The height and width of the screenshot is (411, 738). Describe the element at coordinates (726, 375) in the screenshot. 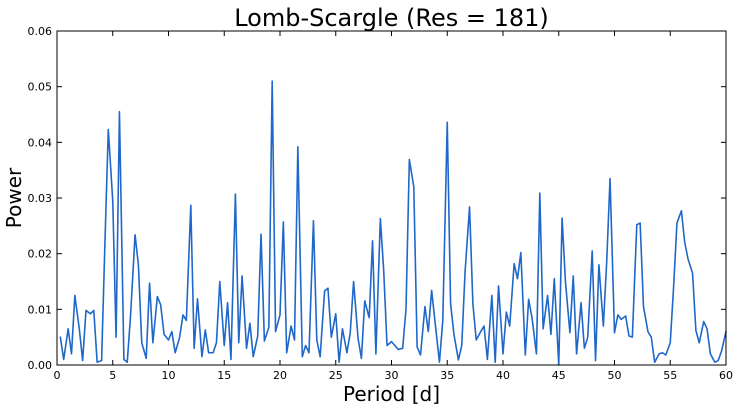

I see `x-tick-label: 60` at that location.